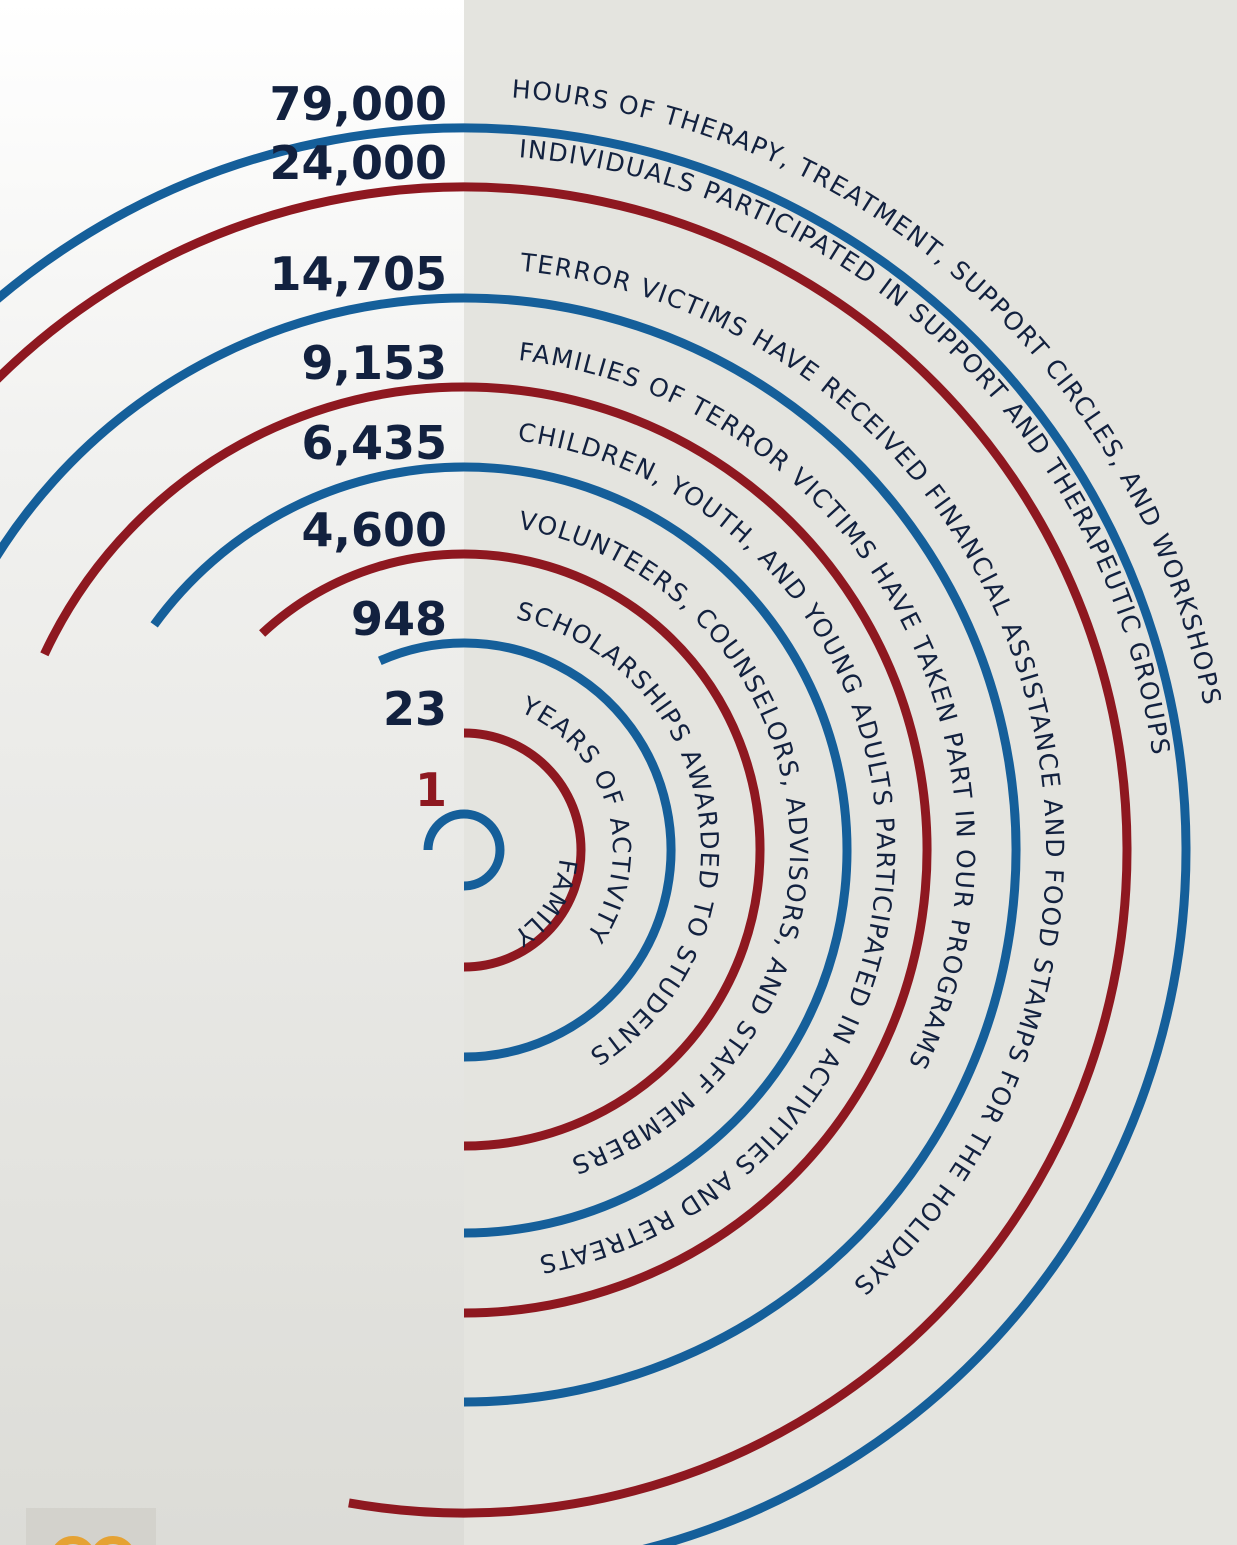 The width and height of the screenshot is (1237, 1545). I want to click on stat-value: 24,000, so click(358, 163).